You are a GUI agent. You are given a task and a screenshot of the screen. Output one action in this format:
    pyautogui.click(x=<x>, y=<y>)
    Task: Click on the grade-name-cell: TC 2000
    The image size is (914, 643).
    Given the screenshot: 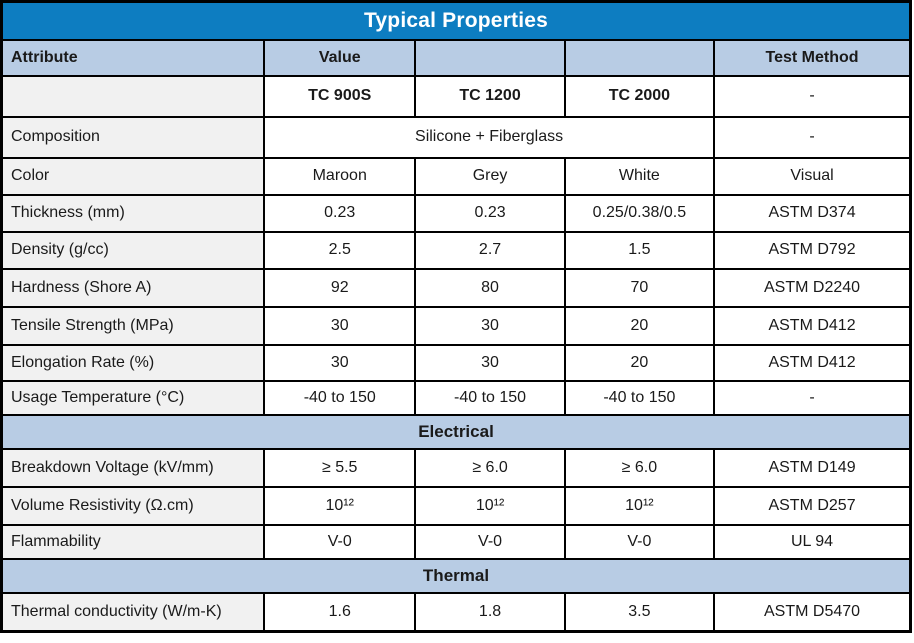 What is the action you would take?
    pyautogui.click(x=639, y=96)
    